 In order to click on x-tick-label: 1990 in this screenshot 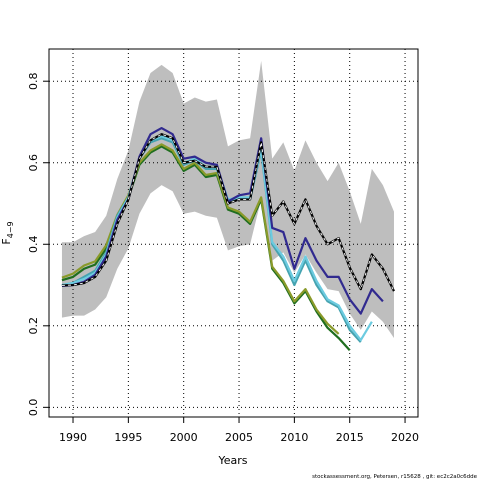, I will do `click(73, 437)`.